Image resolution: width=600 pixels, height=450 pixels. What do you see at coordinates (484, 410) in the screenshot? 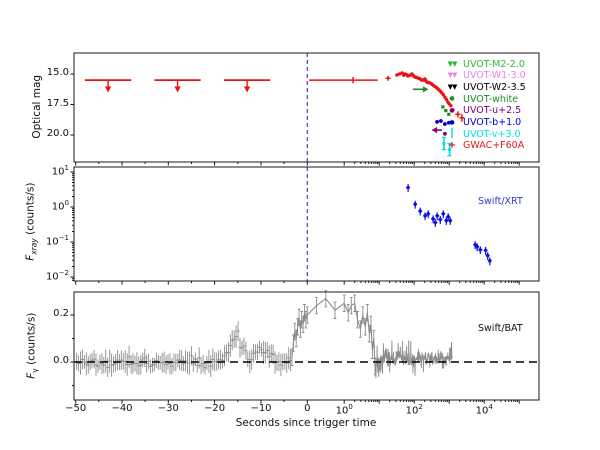
I see `x-tick-label: 10⁴` at bounding box center [484, 410].